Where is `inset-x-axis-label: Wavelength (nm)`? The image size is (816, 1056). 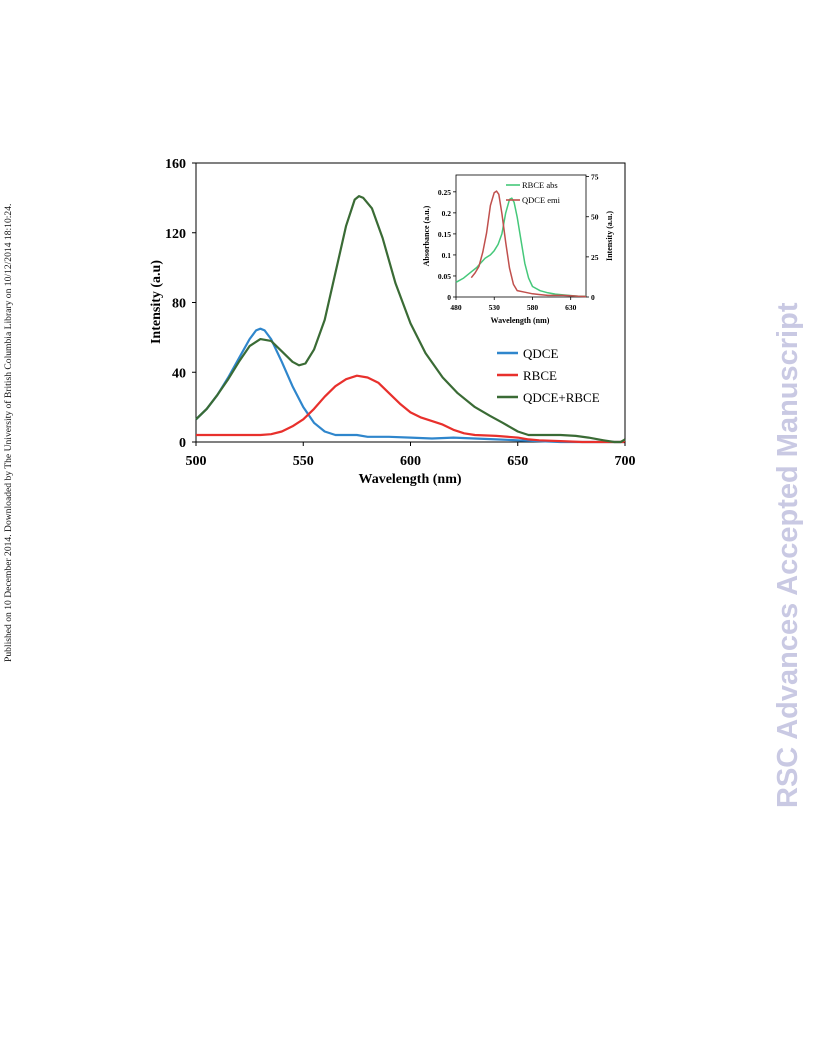
inset-x-axis-label: Wavelength (nm) is located at coordinates (520, 320).